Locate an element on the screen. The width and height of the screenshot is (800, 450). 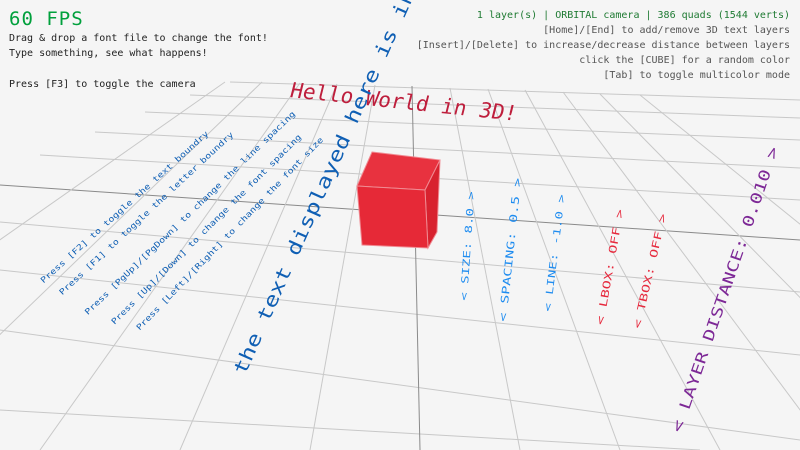
cube is located at coordinates (398, 200).